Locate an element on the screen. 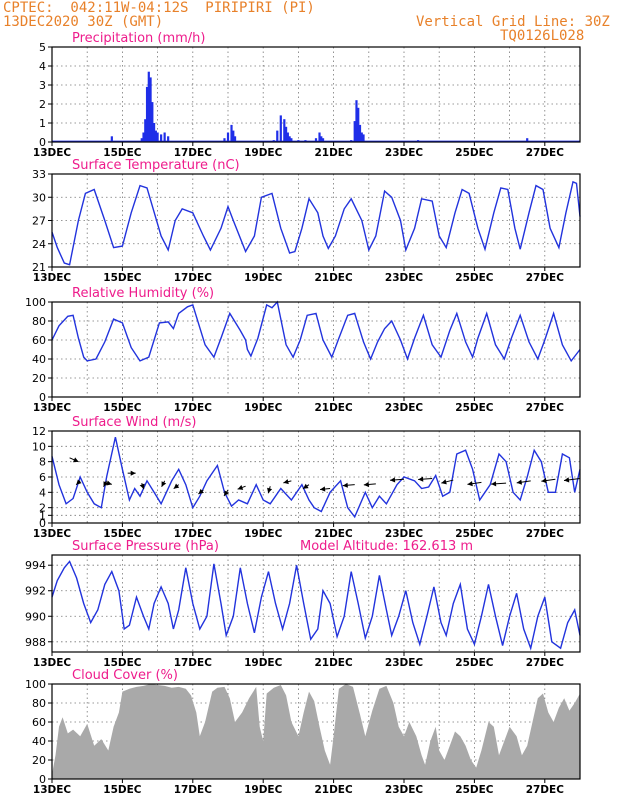  y-tick-label: 30 is located at coordinates (39, 197).